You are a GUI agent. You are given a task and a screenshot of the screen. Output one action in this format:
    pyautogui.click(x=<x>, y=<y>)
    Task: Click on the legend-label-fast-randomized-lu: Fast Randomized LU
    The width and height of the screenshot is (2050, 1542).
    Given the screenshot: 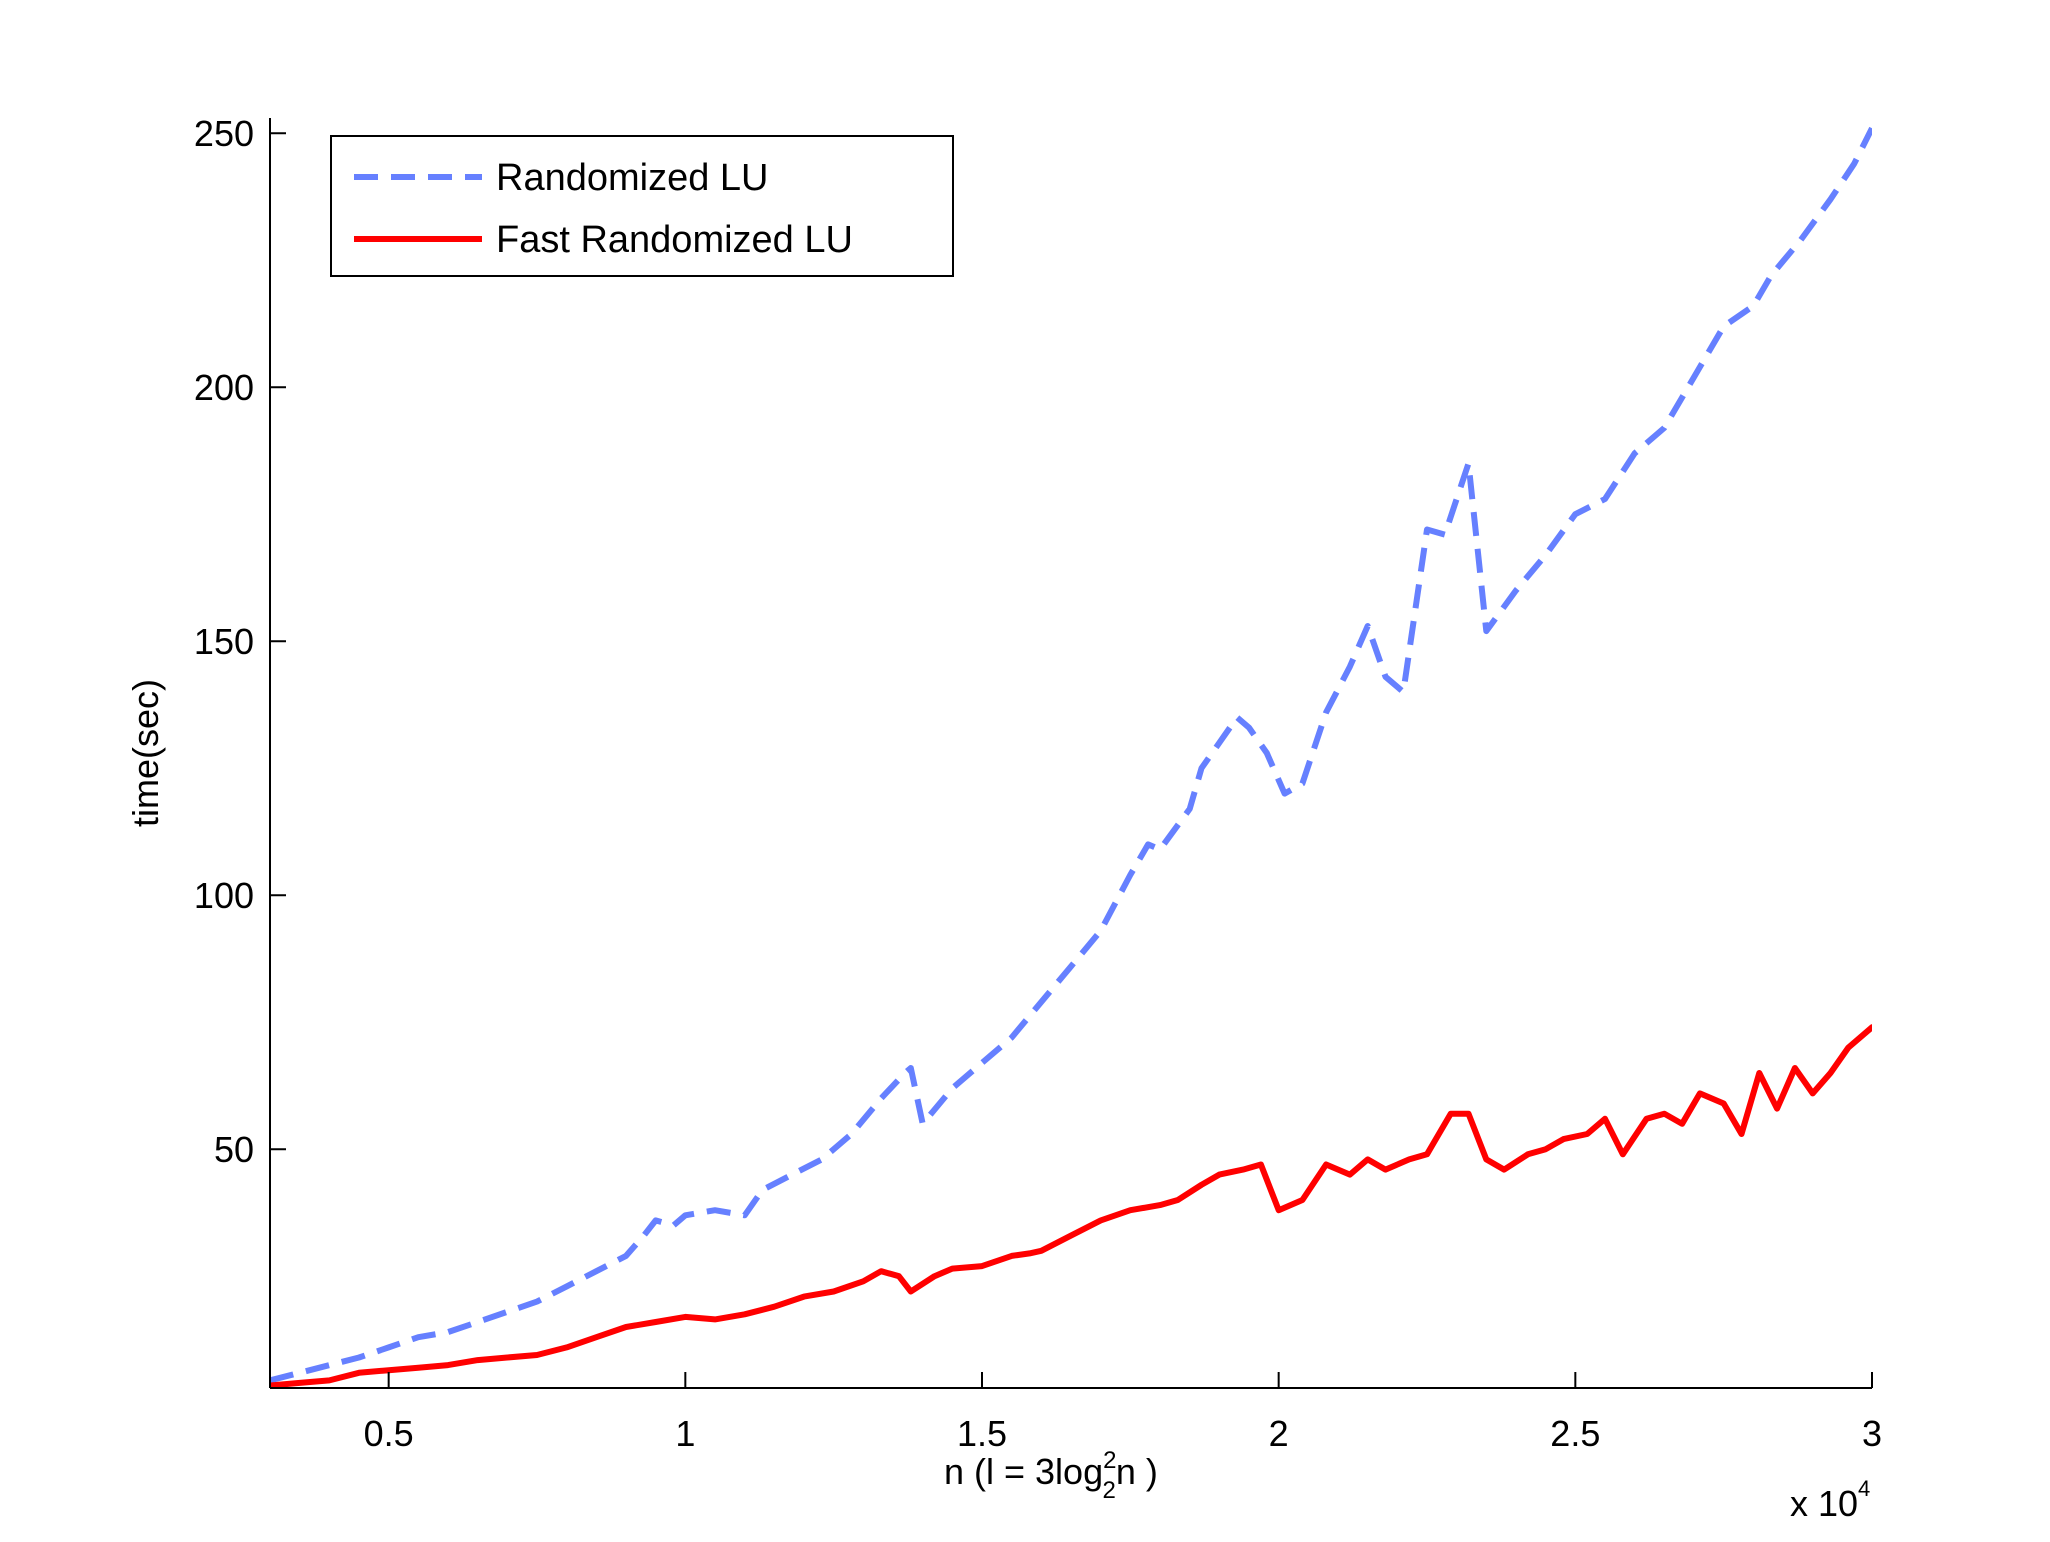 What is the action you would take?
    pyautogui.click(x=674, y=240)
    